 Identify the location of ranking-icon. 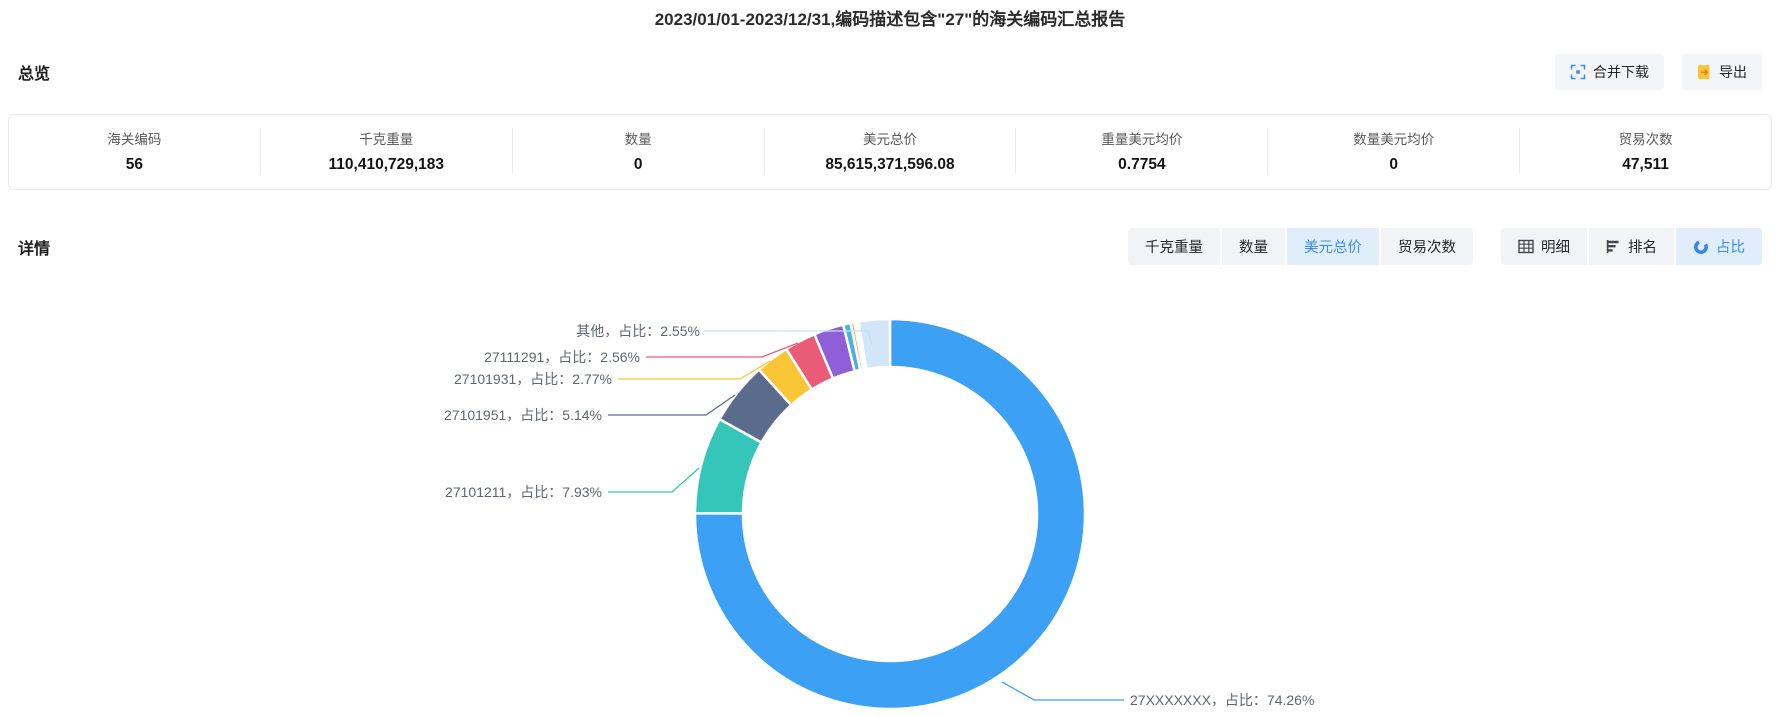
(1613, 246).